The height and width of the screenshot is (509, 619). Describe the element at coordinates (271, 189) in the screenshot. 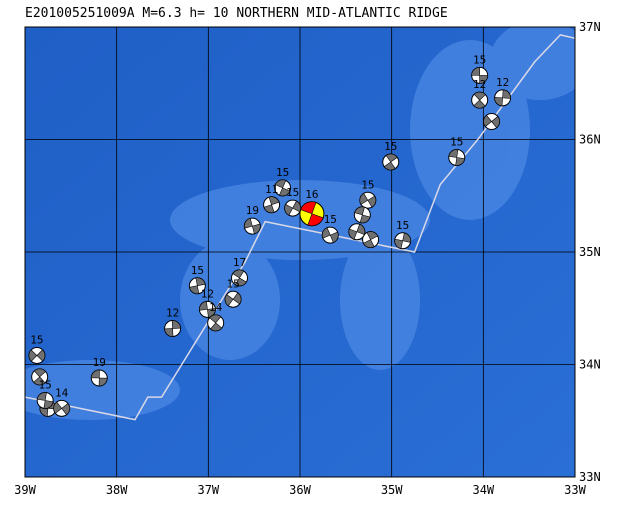

I see `event-label: 11` at that location.